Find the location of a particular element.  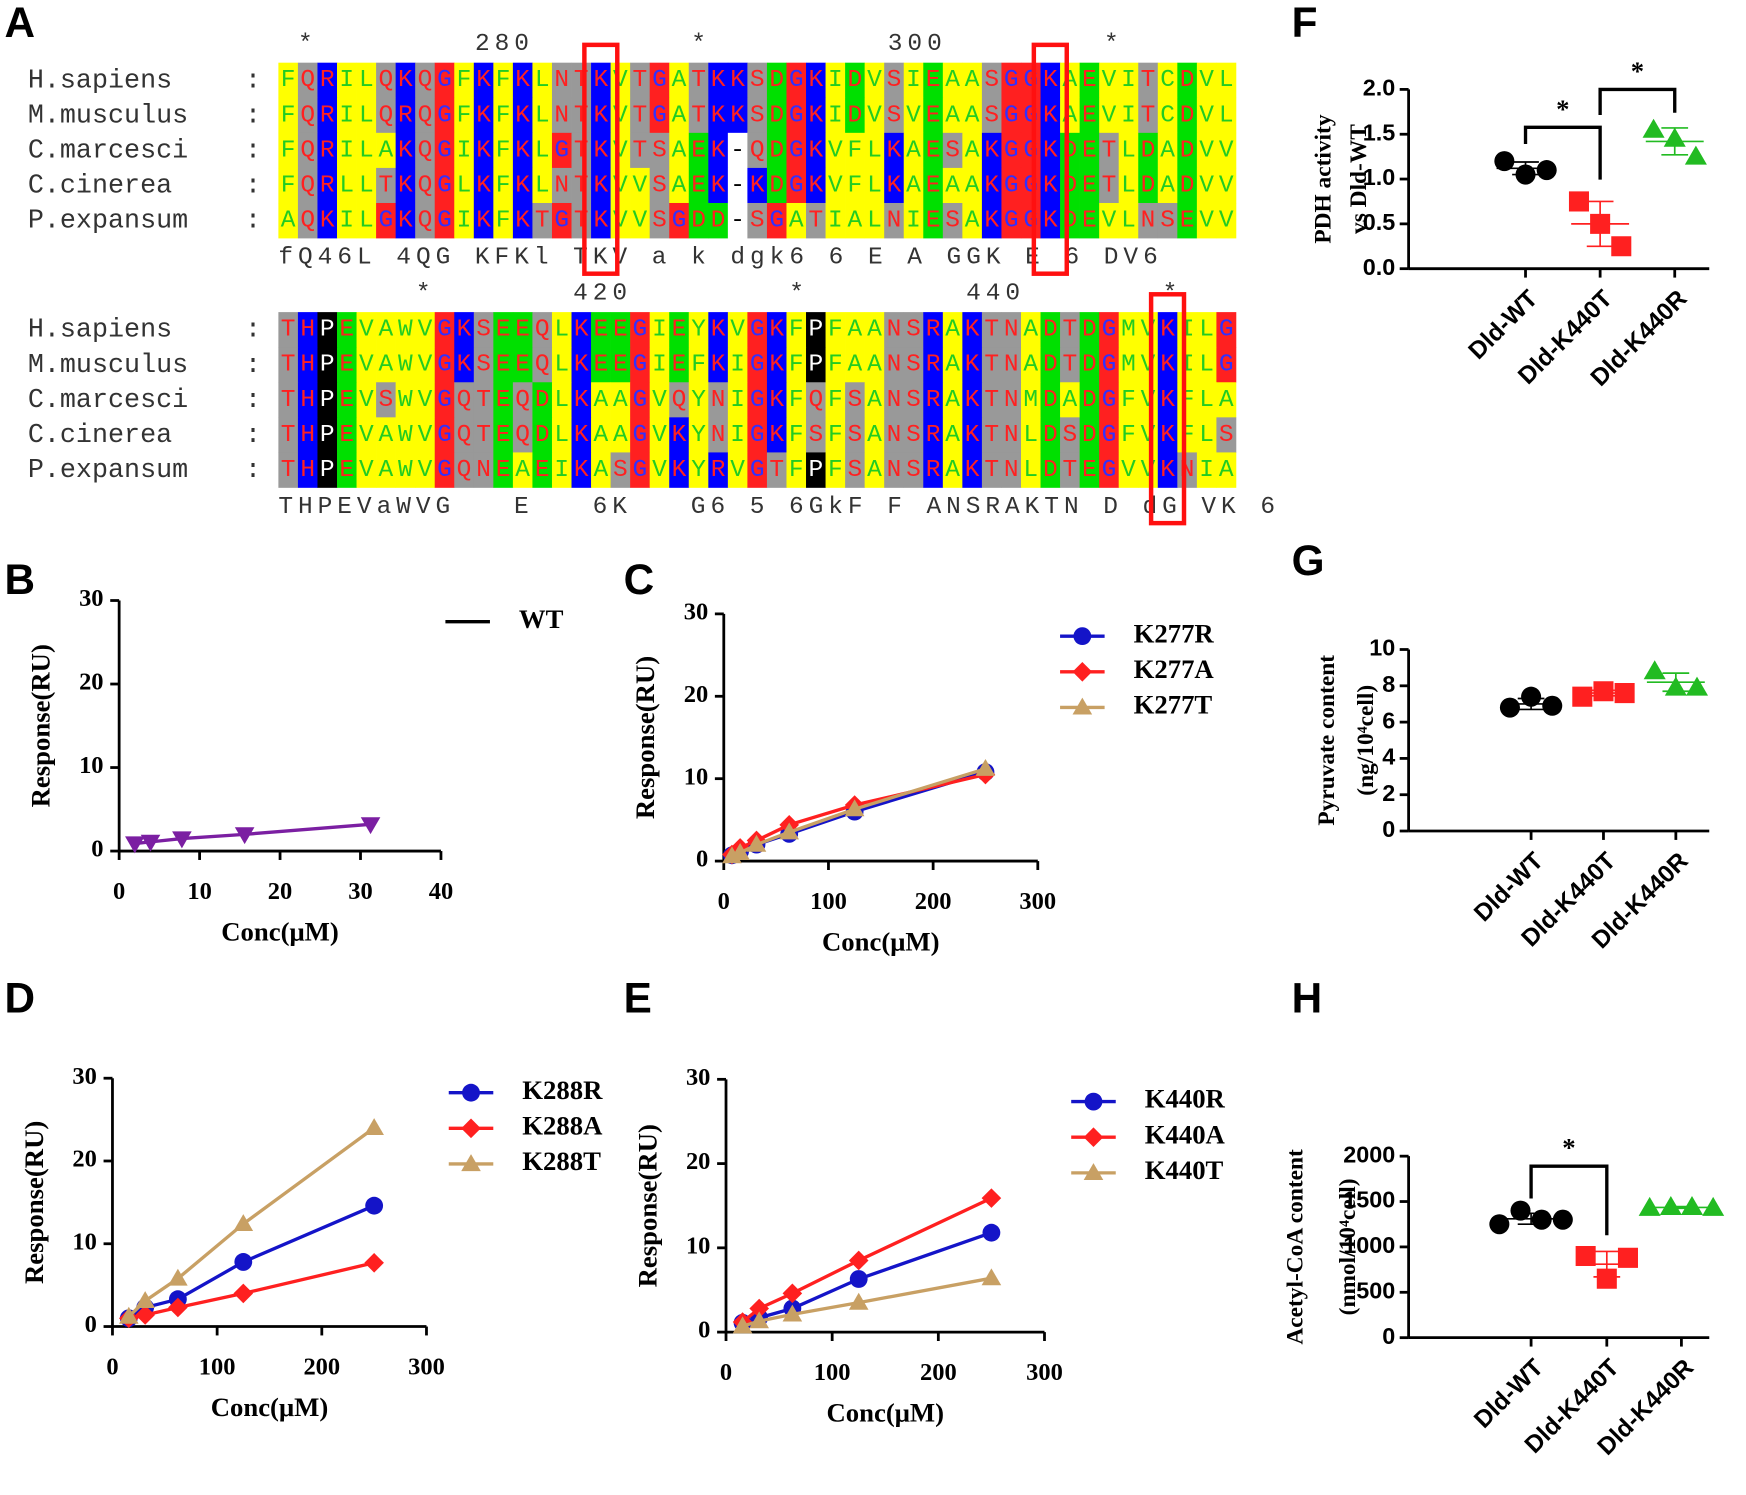

panel-label: H is located at coordinates (1307, 998).